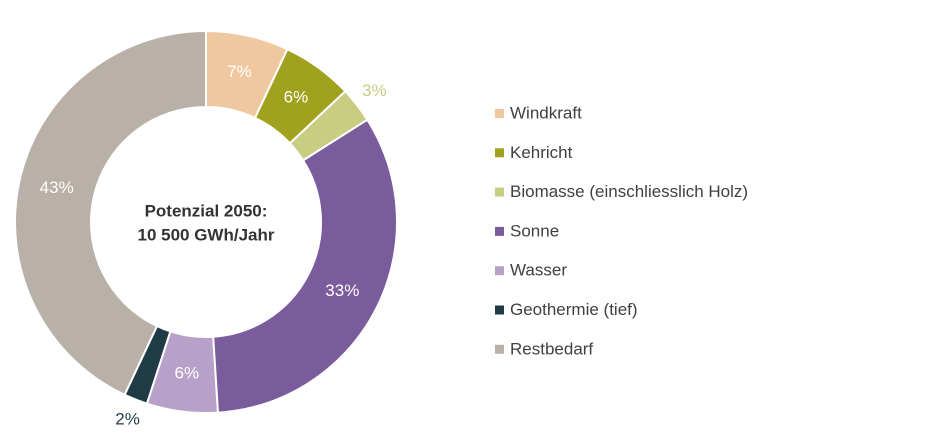 This screenshot has height=434, width=941. Describe the element at coordinates (546, 112) in the screenshot. I see `legend-label: Windkraft` at that location.